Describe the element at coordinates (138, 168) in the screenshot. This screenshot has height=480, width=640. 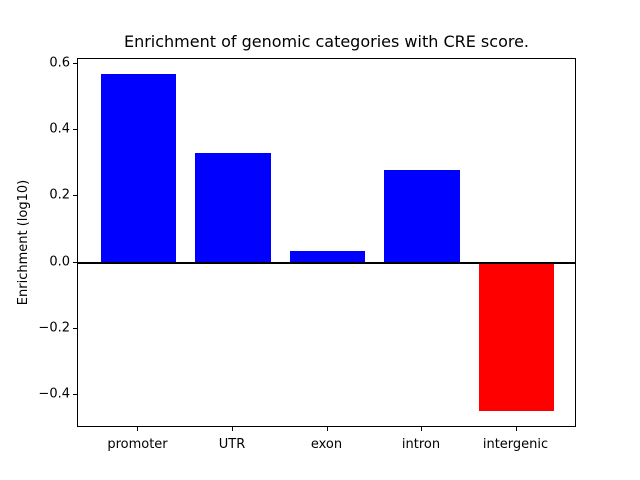
I see `bar-promoter` at that location.